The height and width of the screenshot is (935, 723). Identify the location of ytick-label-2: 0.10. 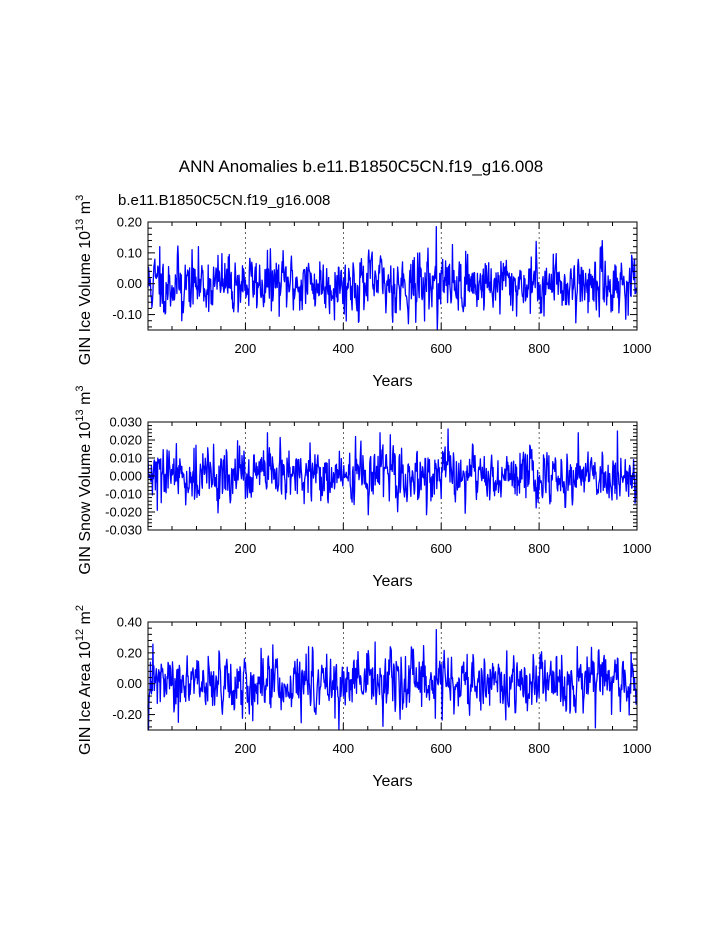
(129, 252).